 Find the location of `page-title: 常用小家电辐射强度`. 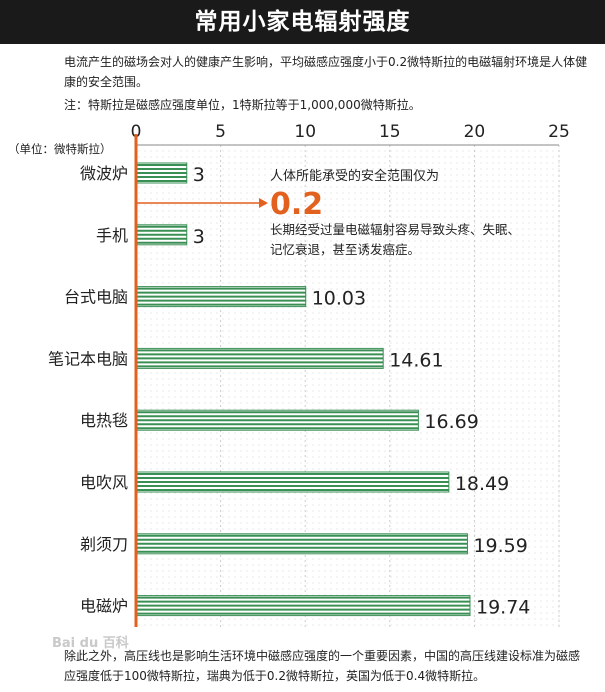

page-title: 常用小家电辐射强度 is located at coordinates (302, 22).